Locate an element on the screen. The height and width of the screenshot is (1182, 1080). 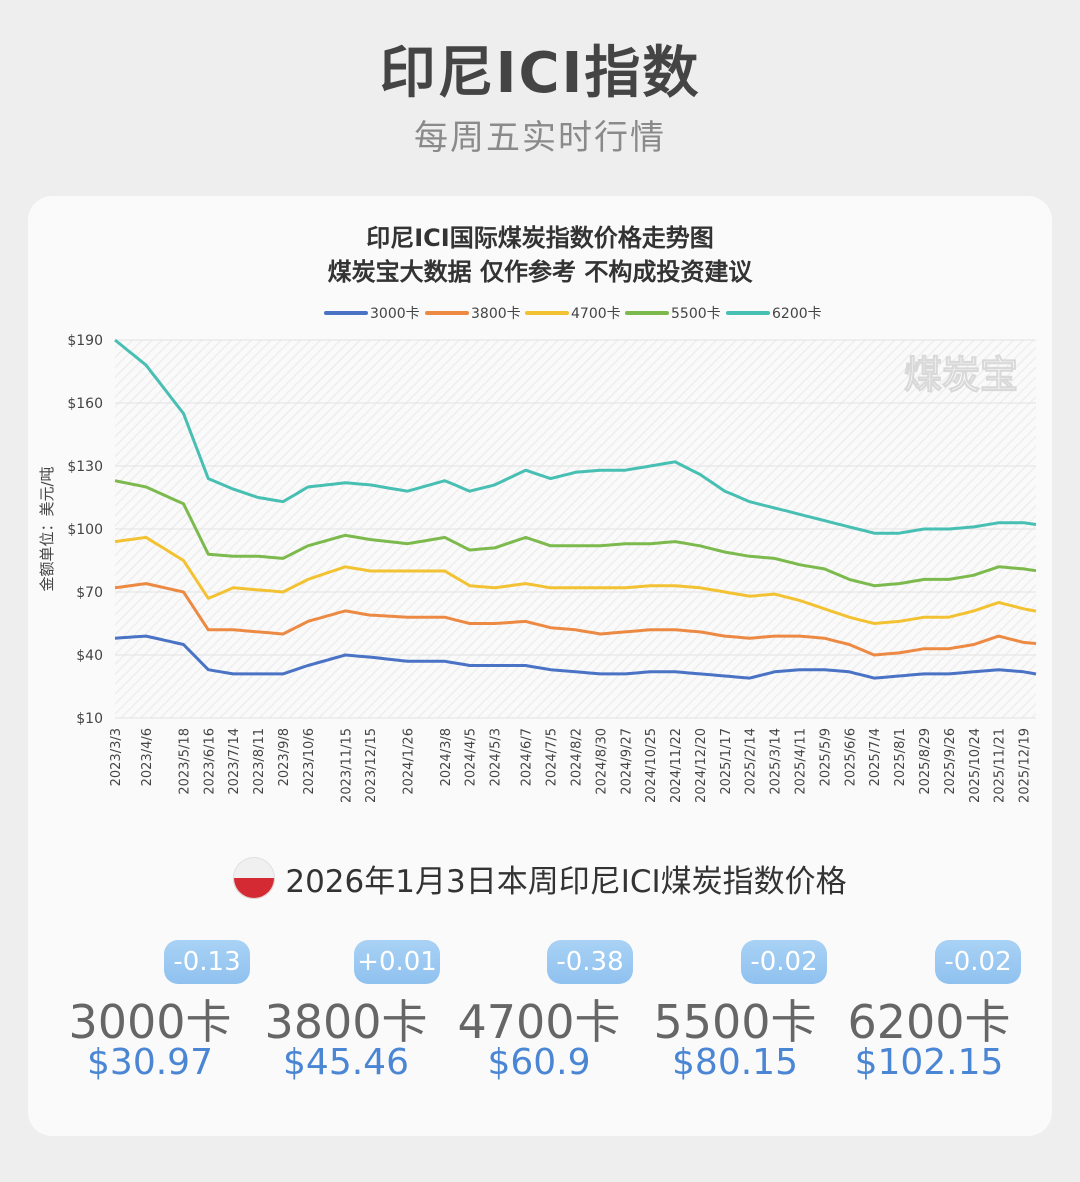
grade-label: 3000卡 is located at coordinates (150, 1022).